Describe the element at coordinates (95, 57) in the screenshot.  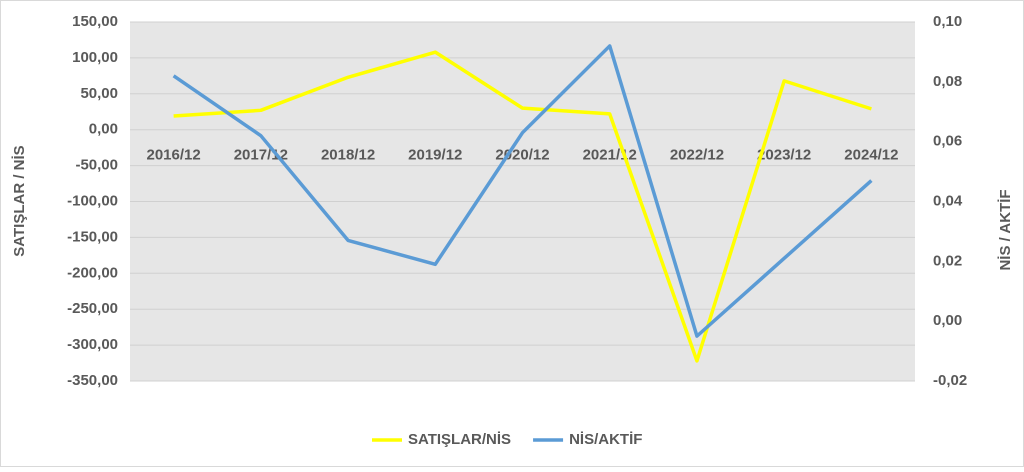
I see `y-tick-label: 100,00` at that location.